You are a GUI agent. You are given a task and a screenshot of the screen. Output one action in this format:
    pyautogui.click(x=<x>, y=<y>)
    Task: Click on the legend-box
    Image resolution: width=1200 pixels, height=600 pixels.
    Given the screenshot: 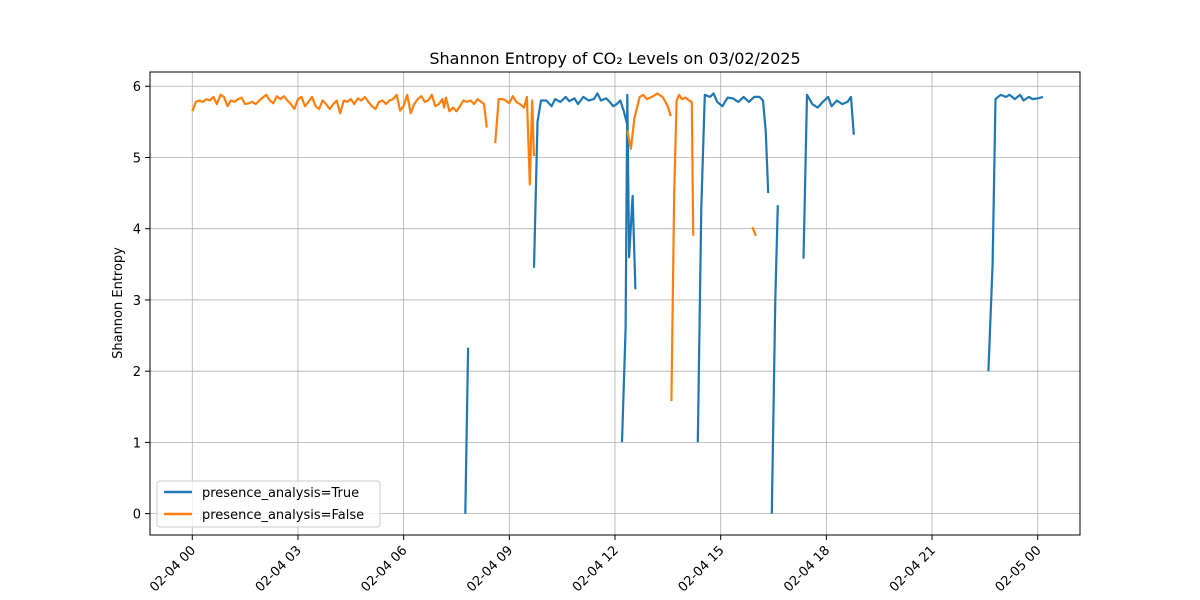 What is the action you would take?
    pyautogui.click(x=268, y=504)
    